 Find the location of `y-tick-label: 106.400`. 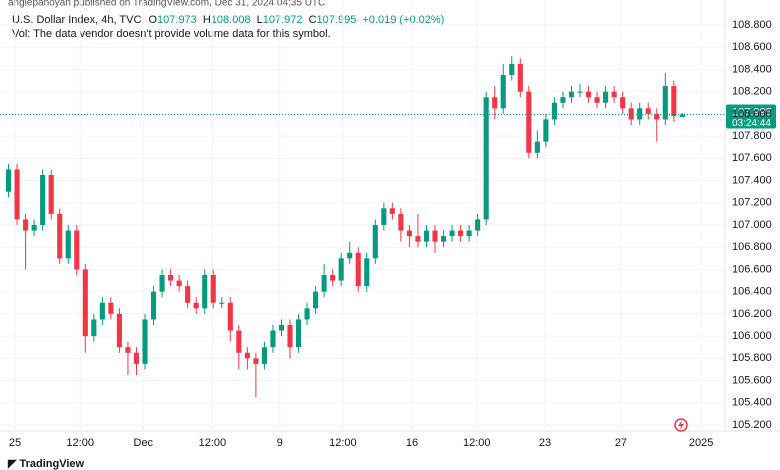

y-tick-label: 106.400 is located at coordinates (752, 292).